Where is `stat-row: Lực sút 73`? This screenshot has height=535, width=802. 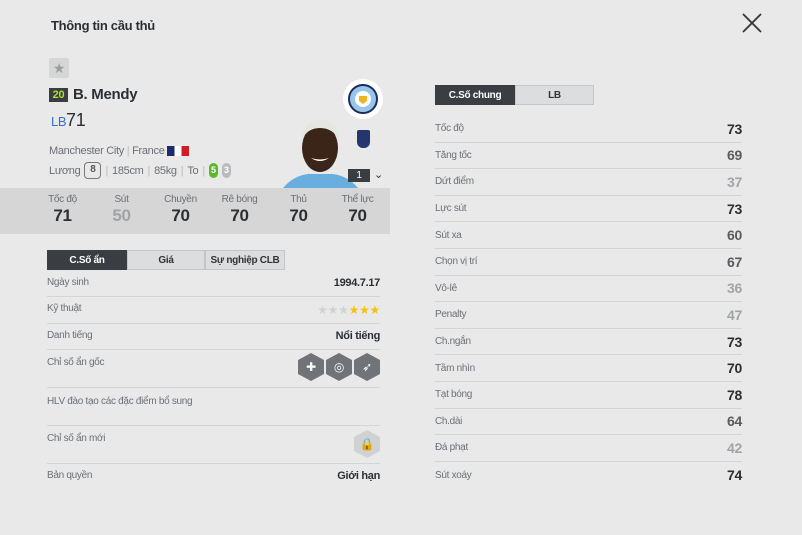
stat-row: Lực sút 73 is located at coordinates (588, 209).